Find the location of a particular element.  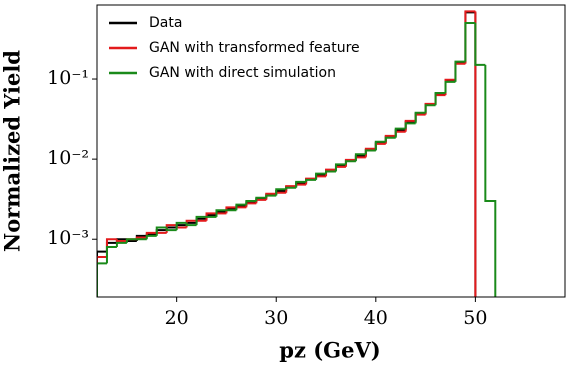

y-axis-label: Normalized Yield is located at coordinates (12, 151).